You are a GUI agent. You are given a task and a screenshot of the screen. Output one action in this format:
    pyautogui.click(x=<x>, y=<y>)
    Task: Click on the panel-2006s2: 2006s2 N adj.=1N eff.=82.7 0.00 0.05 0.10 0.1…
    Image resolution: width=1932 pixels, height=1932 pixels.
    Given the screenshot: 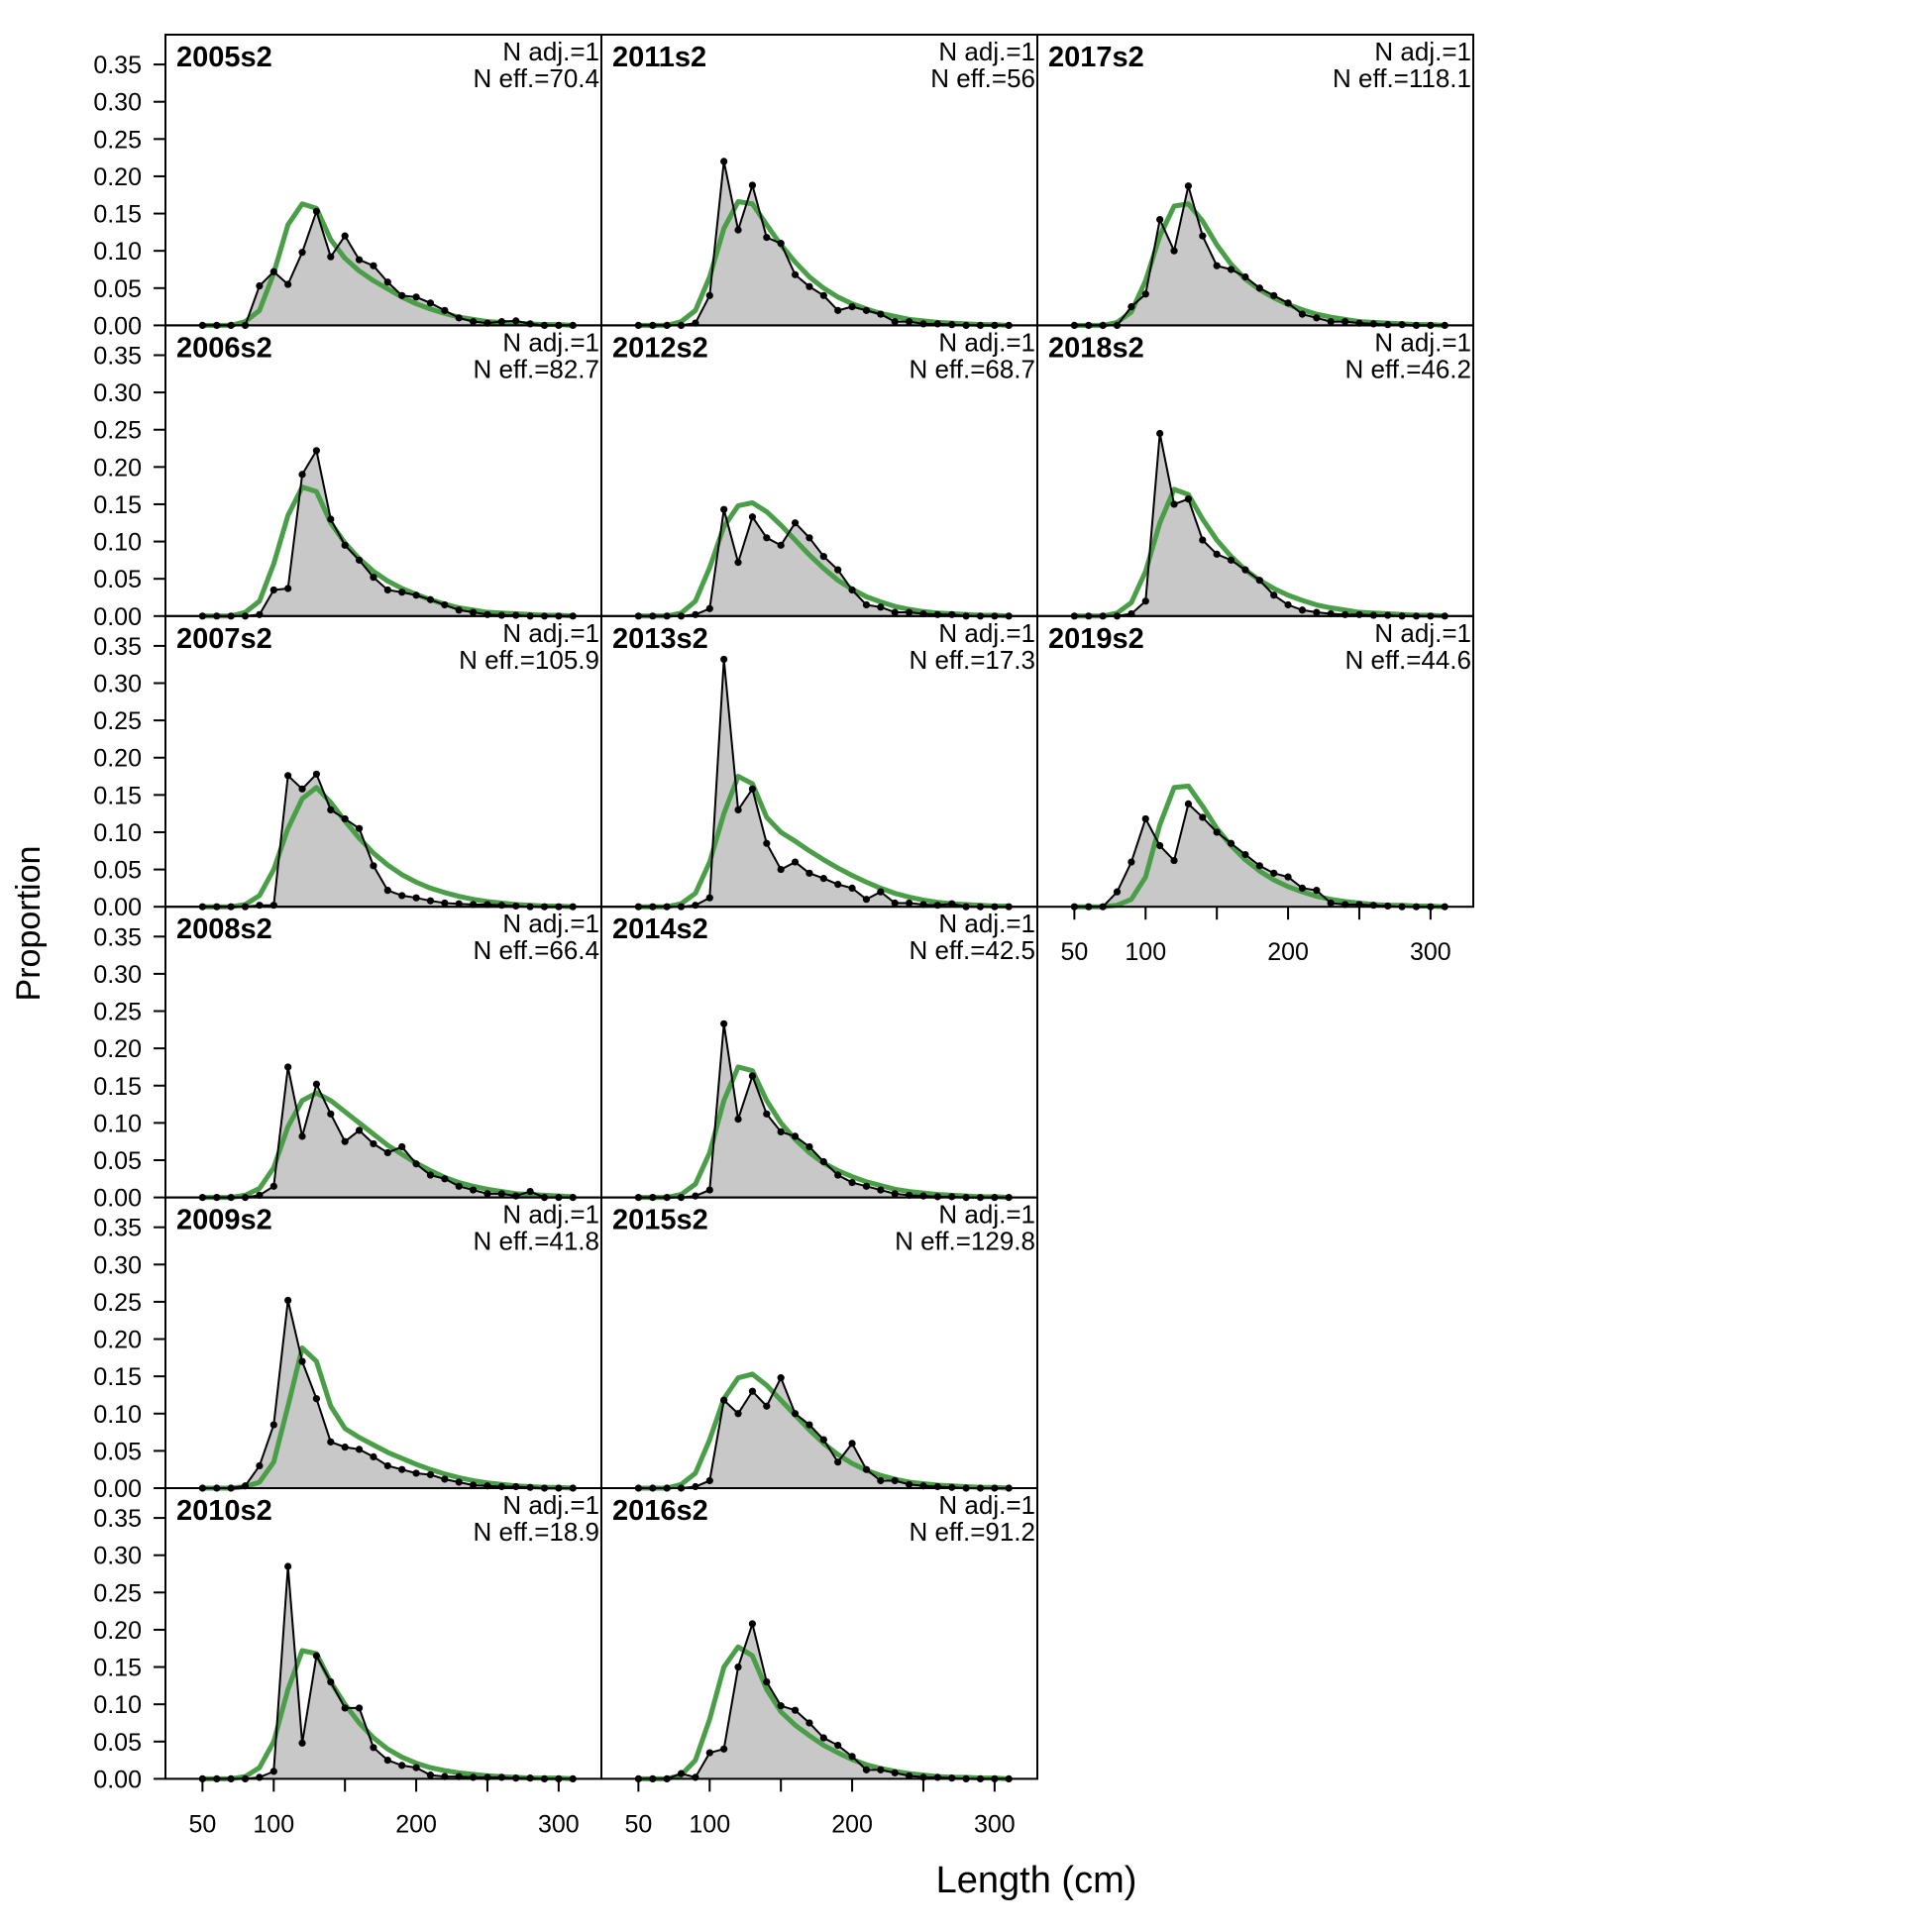 What is the action you would take?
    pyautogui.click(x=347, y=478)
    